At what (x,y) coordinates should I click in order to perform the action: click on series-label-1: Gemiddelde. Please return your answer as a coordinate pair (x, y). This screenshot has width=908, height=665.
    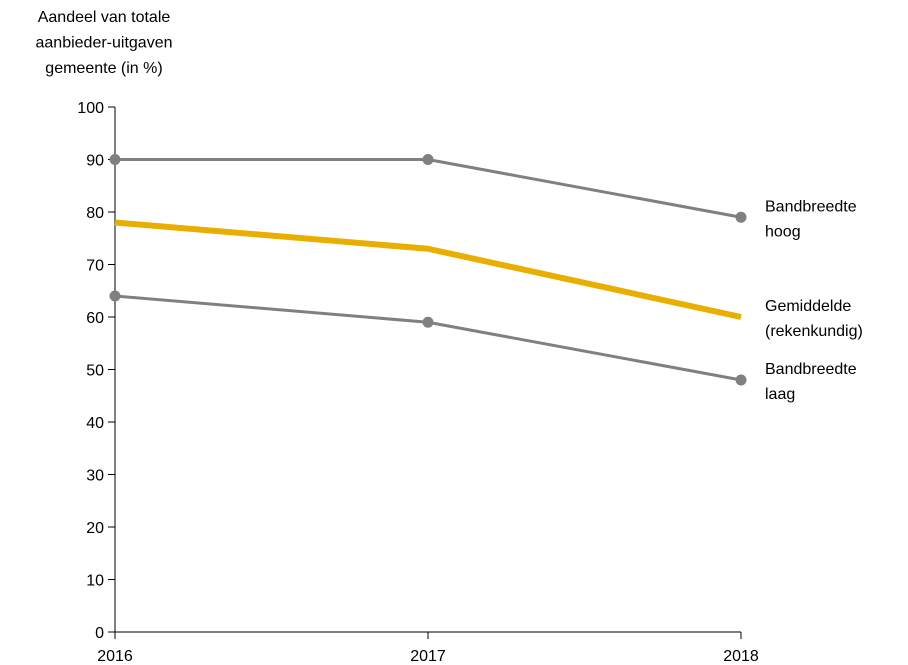
    Looking at the image, I should click on (808, 306).